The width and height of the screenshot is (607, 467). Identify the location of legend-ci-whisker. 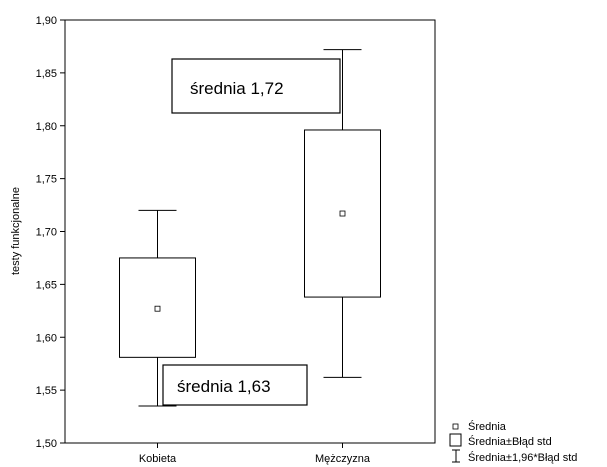
(456, 456).